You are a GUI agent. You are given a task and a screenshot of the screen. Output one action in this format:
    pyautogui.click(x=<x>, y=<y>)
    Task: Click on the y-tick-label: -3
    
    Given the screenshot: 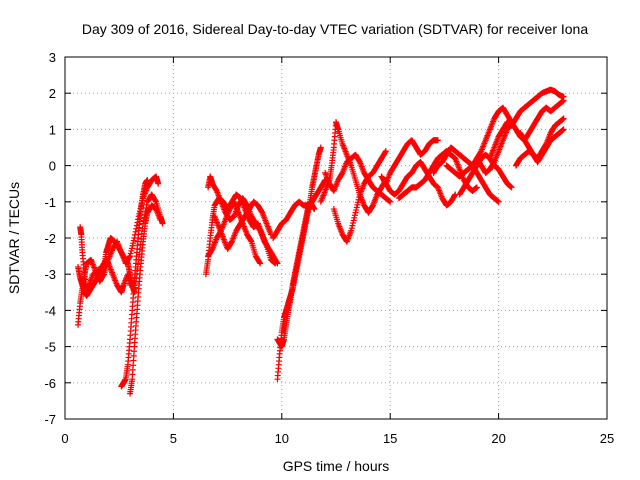 What is the action you would take?
    pyautogui.click(x=50, y=274)
    